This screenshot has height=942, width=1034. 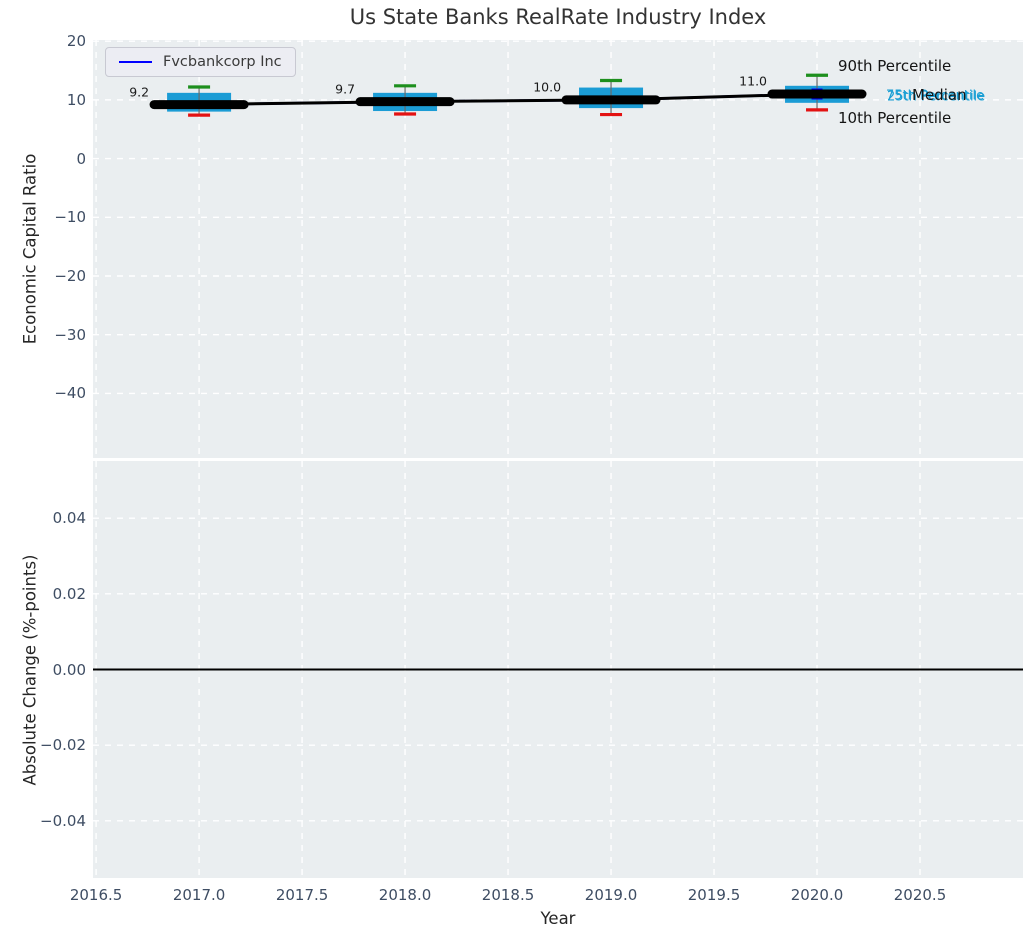 I want to click on ytick-top-0: 0, so click(x=81, y=158).